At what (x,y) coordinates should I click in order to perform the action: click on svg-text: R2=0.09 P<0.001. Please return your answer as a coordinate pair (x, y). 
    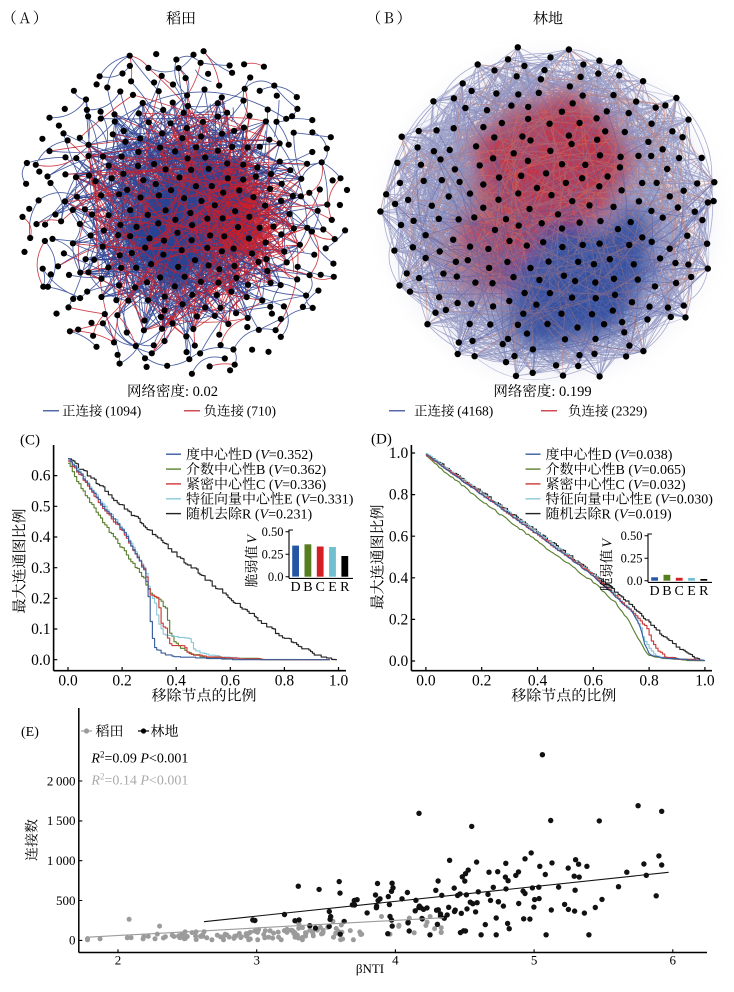
    Looking at the image, I should click on (139, 757).